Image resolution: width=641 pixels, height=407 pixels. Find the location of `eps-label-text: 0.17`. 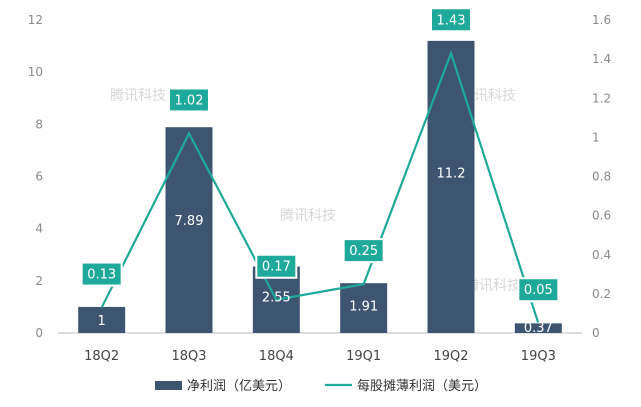

eps-label-text: 0.17 is located at coordinates (276, 267).